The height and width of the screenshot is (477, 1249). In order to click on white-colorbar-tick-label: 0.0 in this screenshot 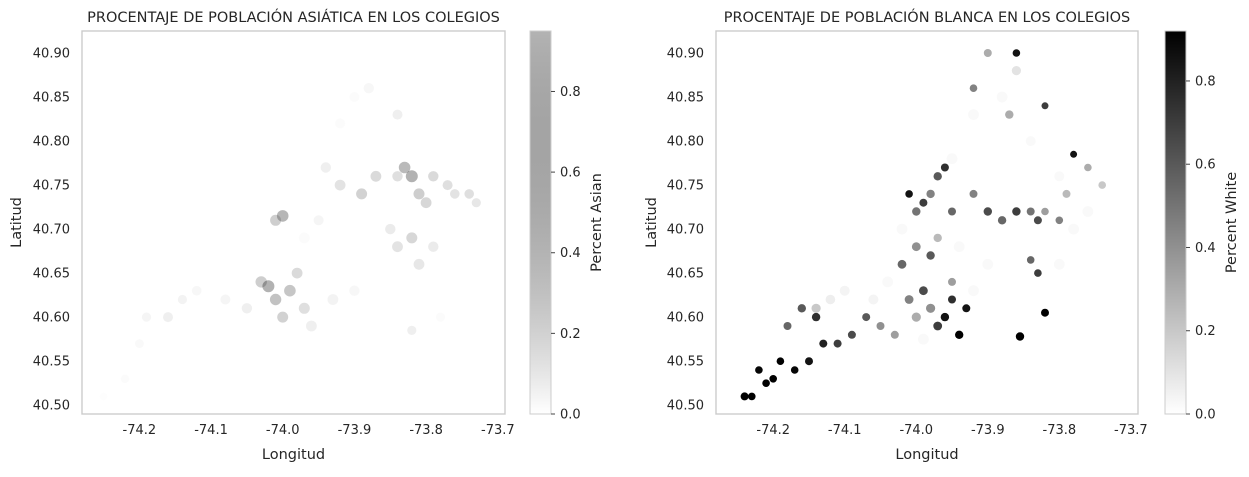, I will do `click(1205, 415)`.